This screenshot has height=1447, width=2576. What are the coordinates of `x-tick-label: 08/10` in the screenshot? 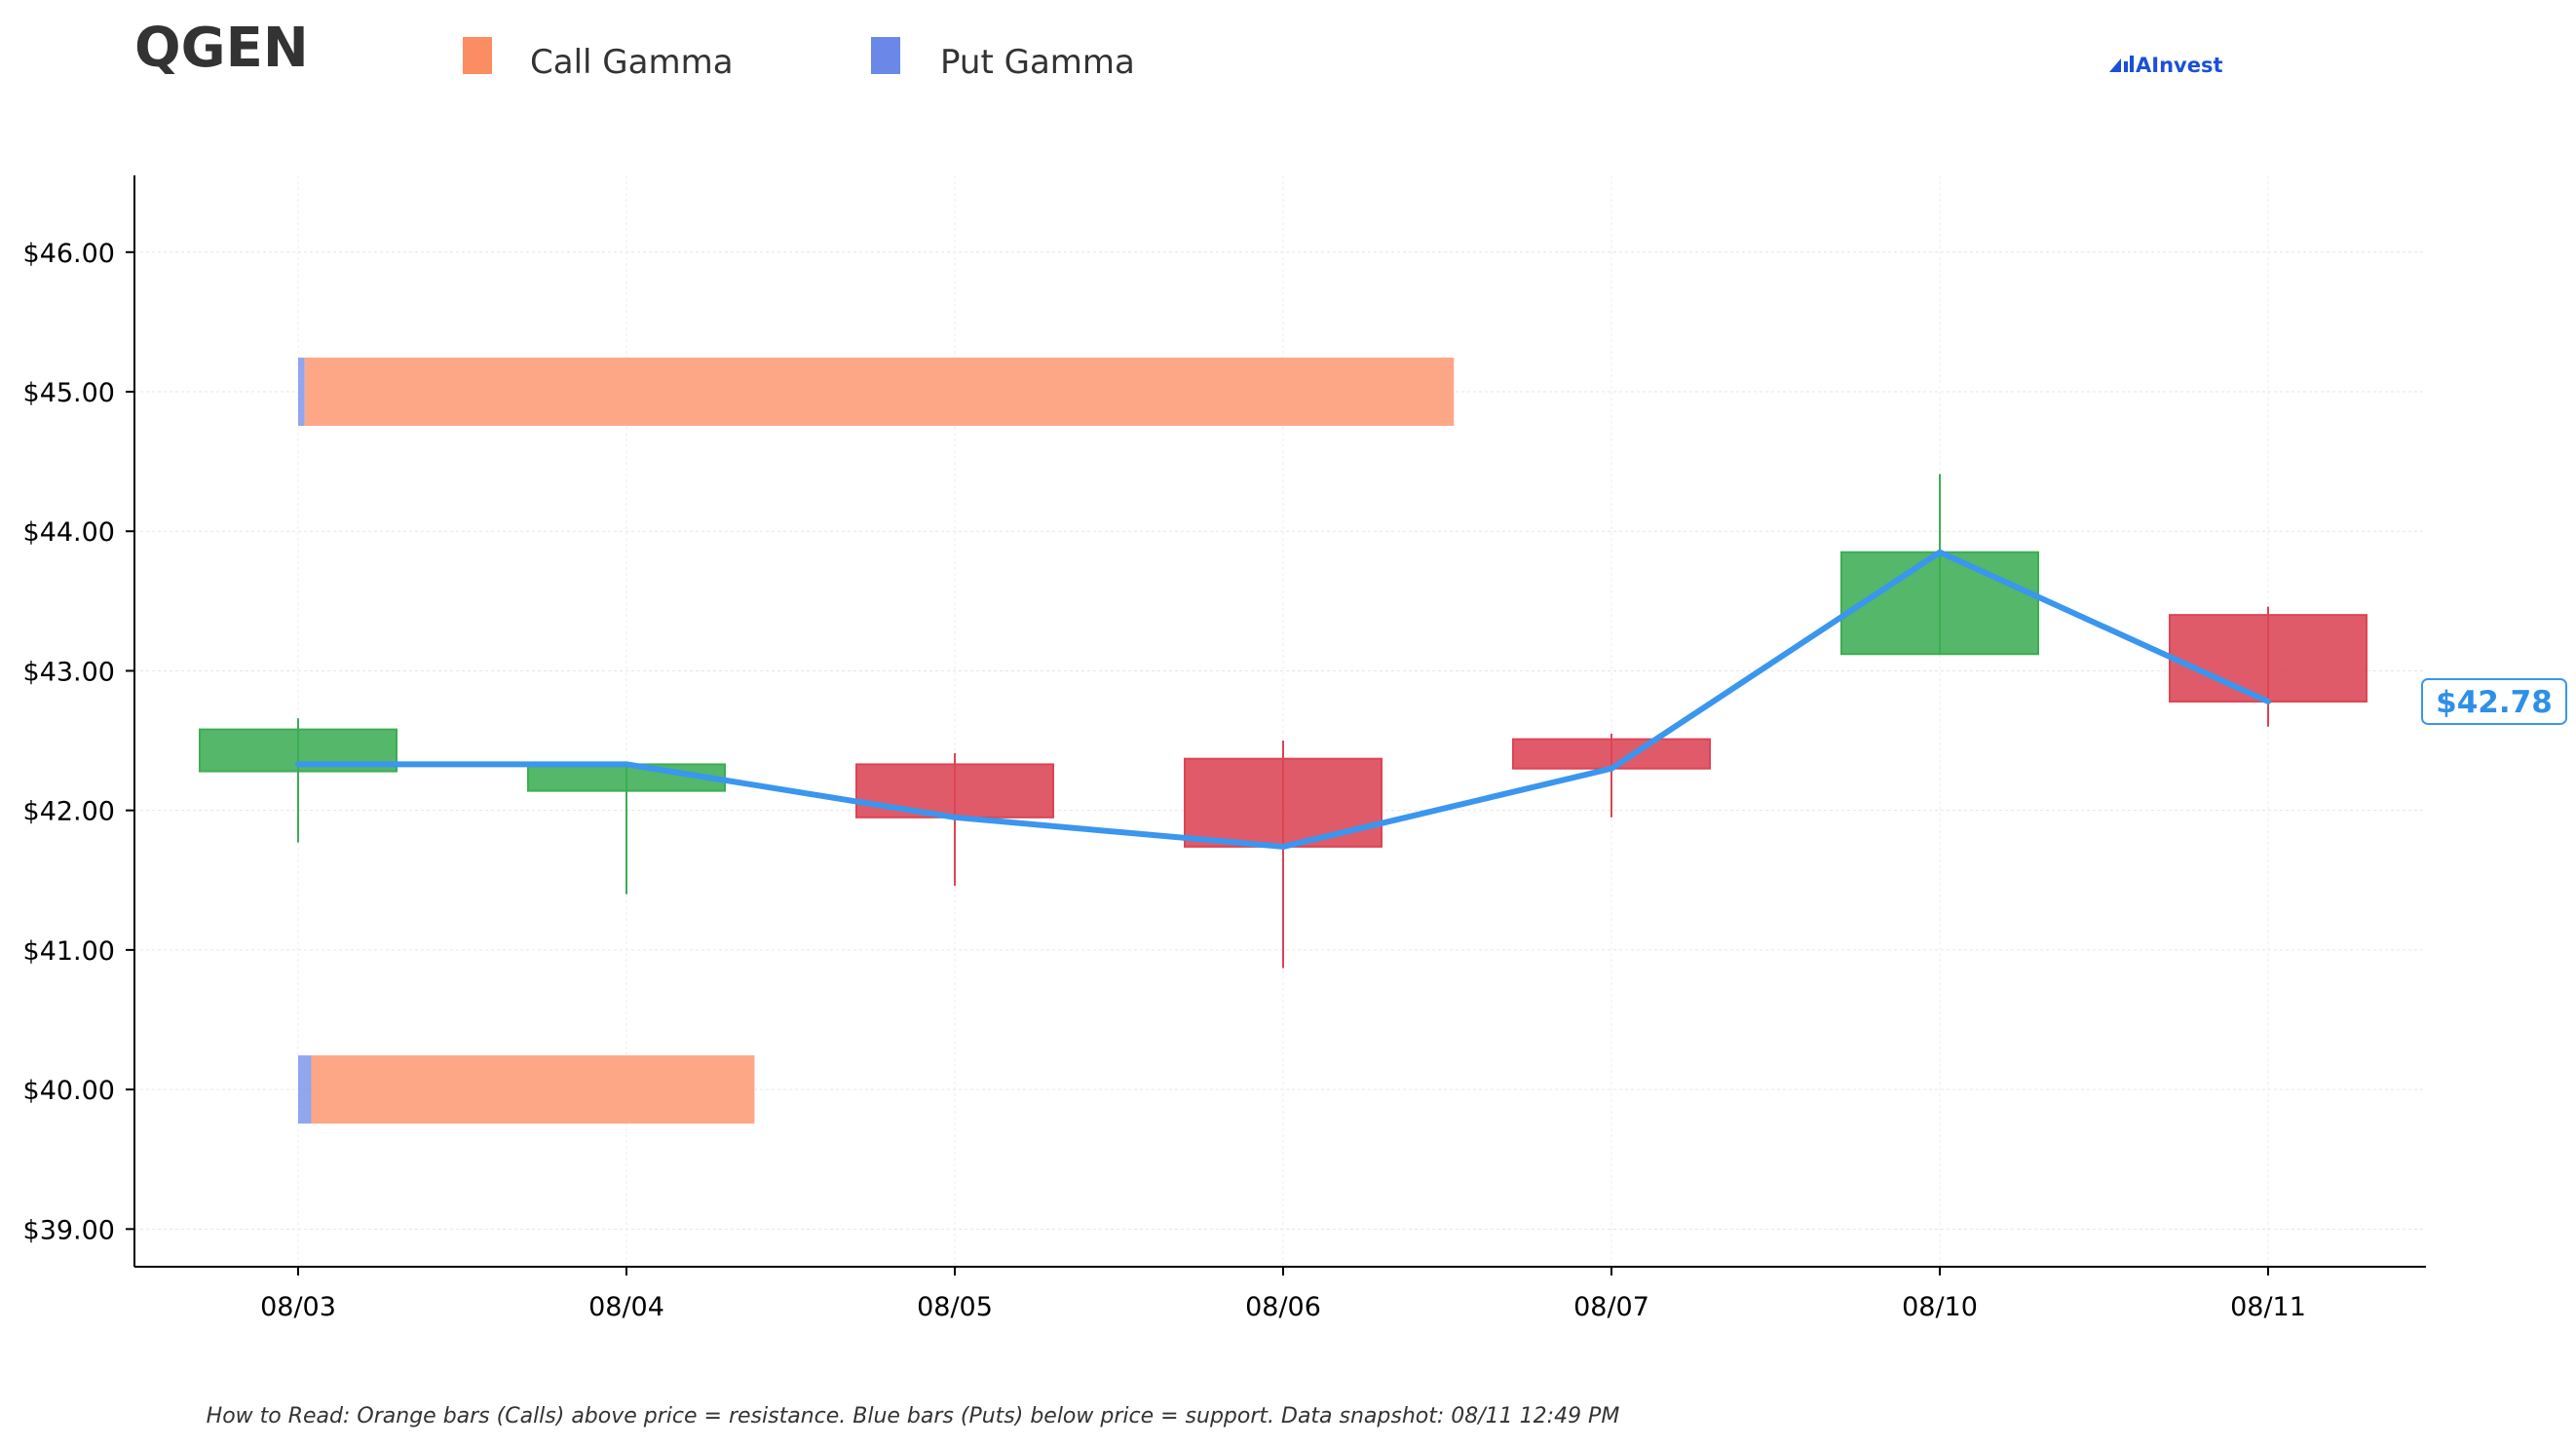 It's located at (1940, 1307).